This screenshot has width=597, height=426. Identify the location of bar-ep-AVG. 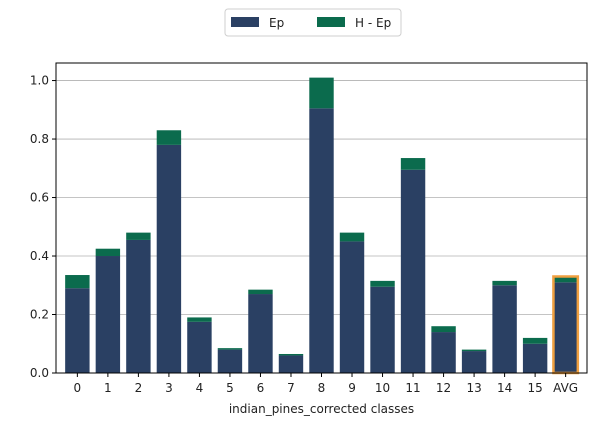
(565, 327).